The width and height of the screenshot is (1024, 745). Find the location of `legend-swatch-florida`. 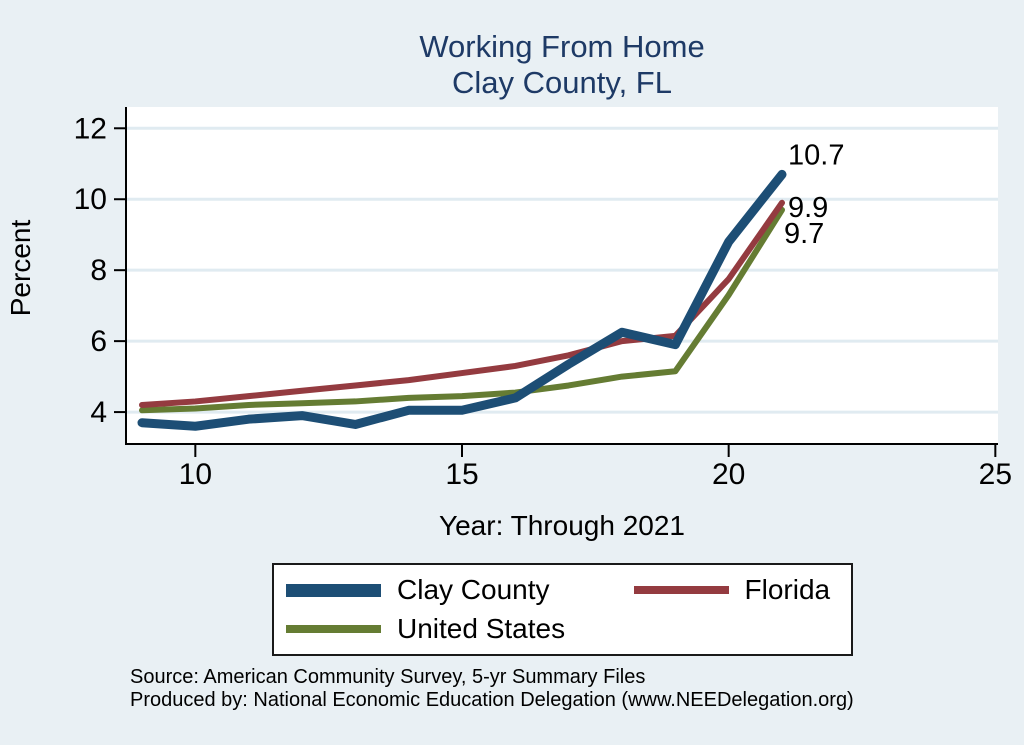

legend-swatch-florida is located at coordinates (681, 590).